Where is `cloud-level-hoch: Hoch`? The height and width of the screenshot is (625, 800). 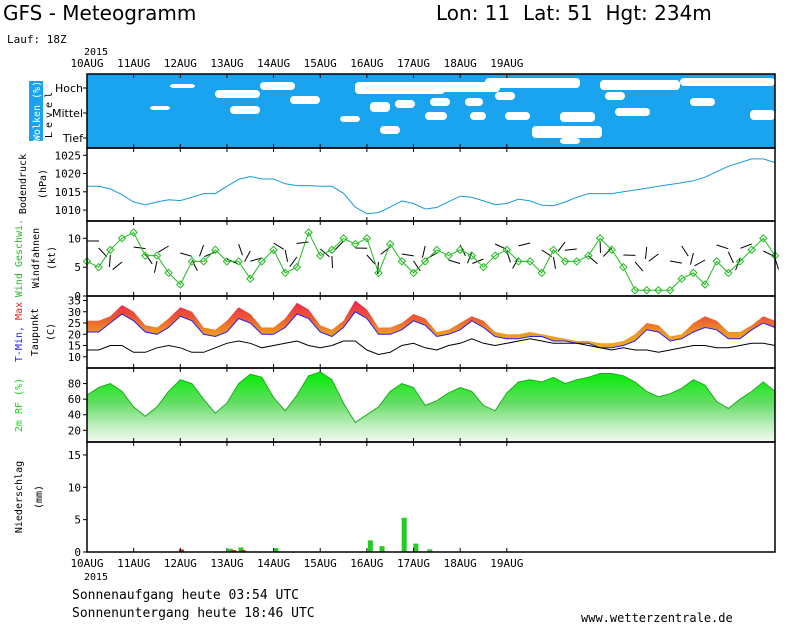 cloud-level-hoch: Hoch is located at coordinates (69, 88).